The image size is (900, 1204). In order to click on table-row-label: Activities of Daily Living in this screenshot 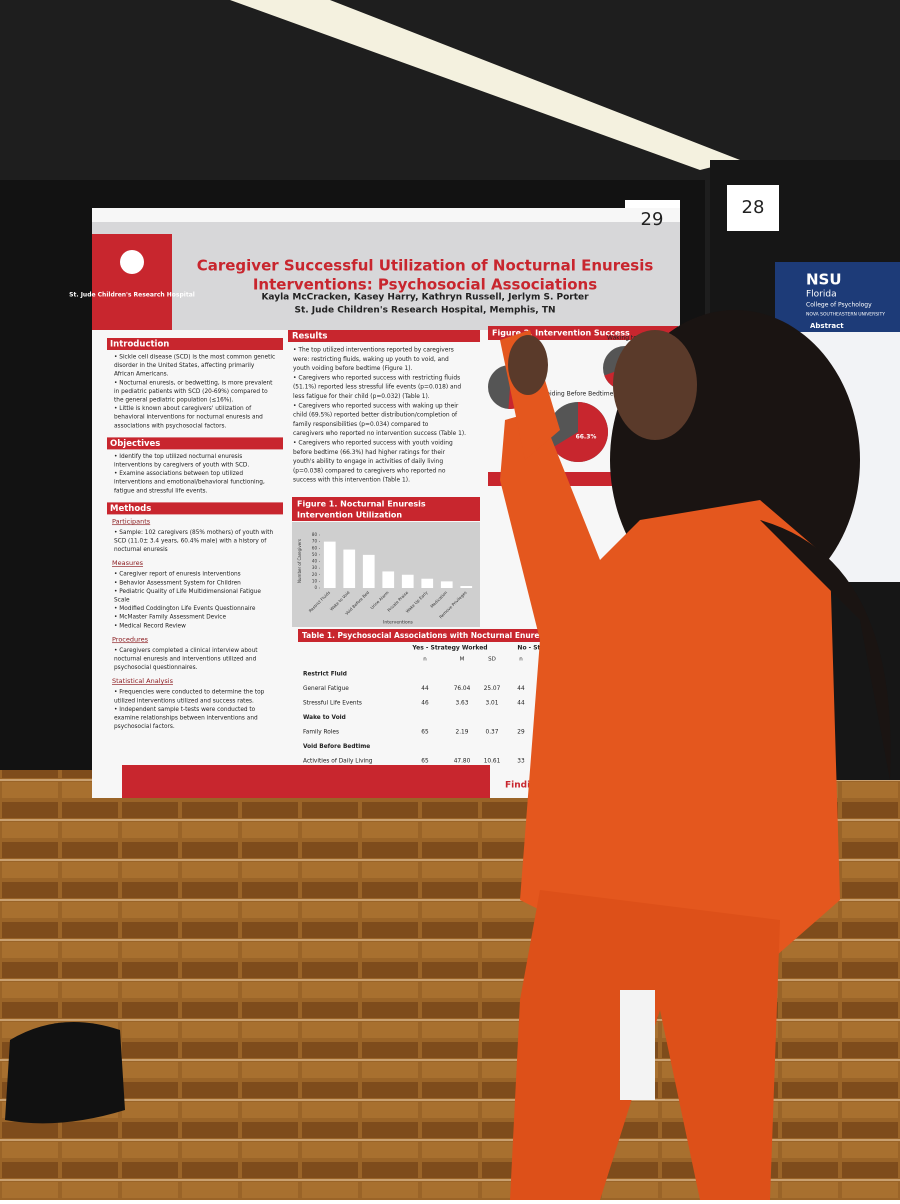, I will do `click(338, 762)`.